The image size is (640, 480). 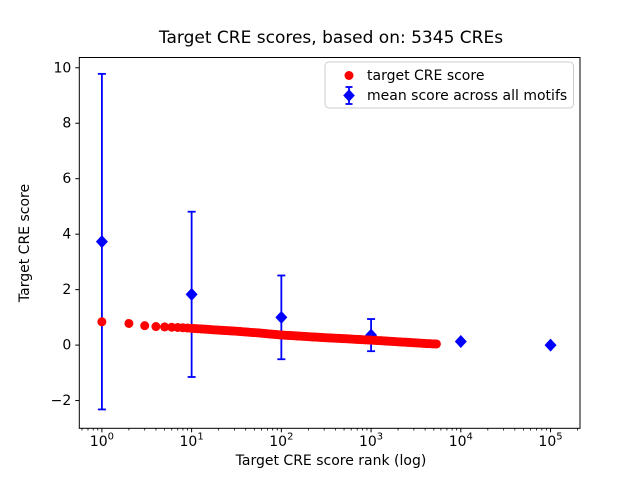 What do you see at coordinates (331, 461) in the screenshot?
I see `x-axis-label: Target CRE score rank (log)` at bounding box center [331, 461].